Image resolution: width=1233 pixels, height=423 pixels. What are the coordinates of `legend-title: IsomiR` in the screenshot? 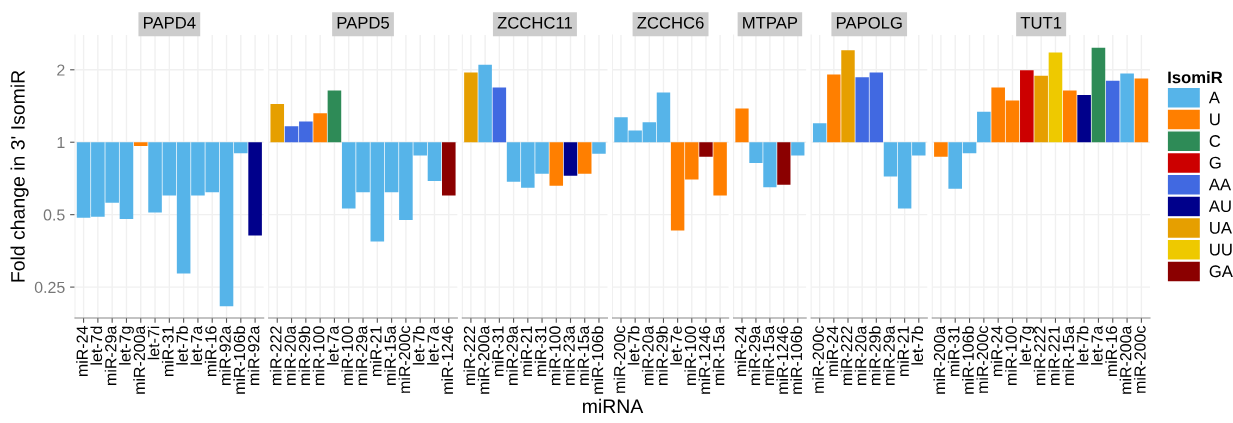 It's located at (1195, 77).